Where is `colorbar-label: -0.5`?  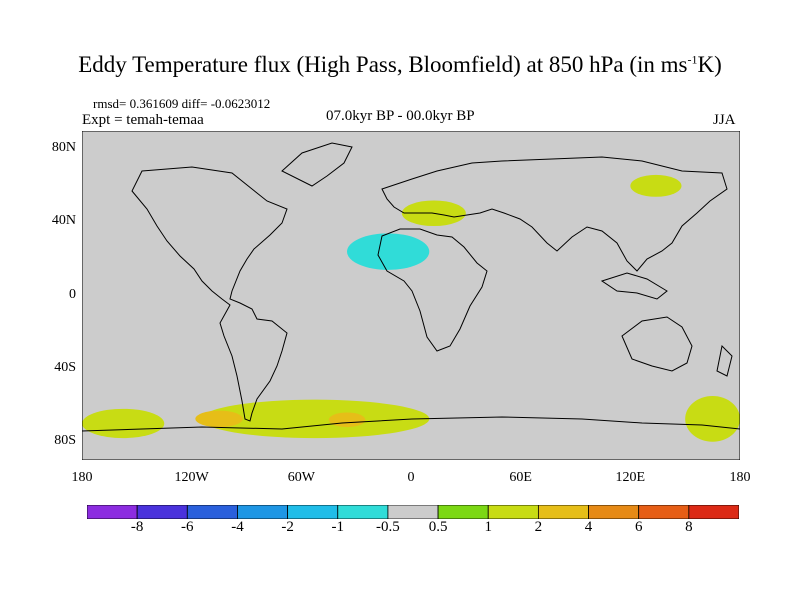
colorbar-label: -0.5 is located at coordinates (388, 527).